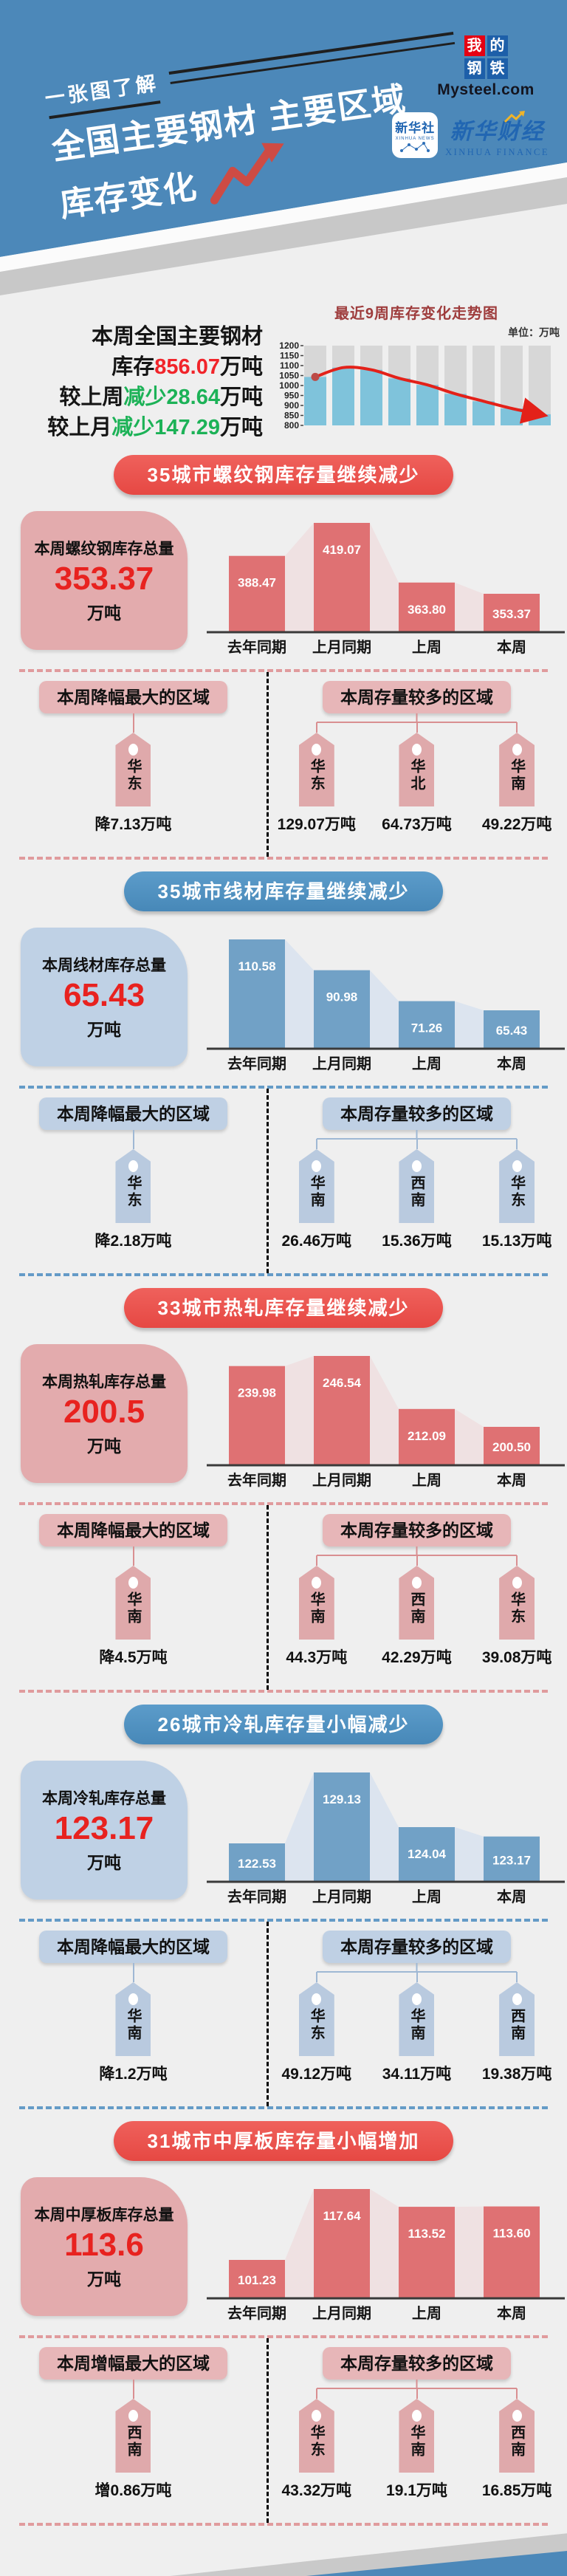  What do you see at coordinates (104, 1382) in the screenshot?
I see `card-label: 本周热轧库存总量` at bounding box center [104, 1382].